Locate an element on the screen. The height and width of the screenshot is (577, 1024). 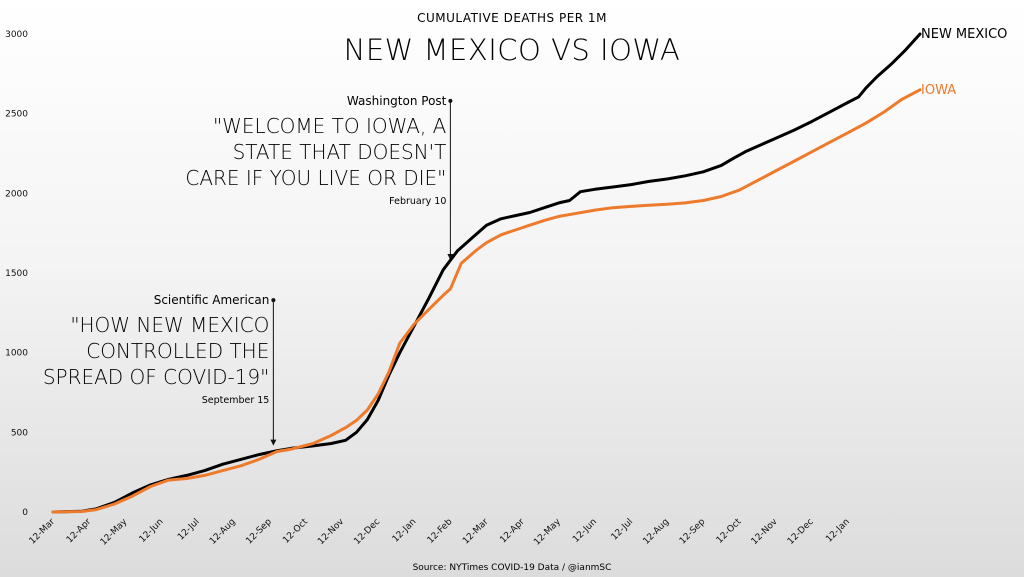
annotation-quote-line: CARE IF YOU LIVE OR DIE" is located at coordinates (315, 178).